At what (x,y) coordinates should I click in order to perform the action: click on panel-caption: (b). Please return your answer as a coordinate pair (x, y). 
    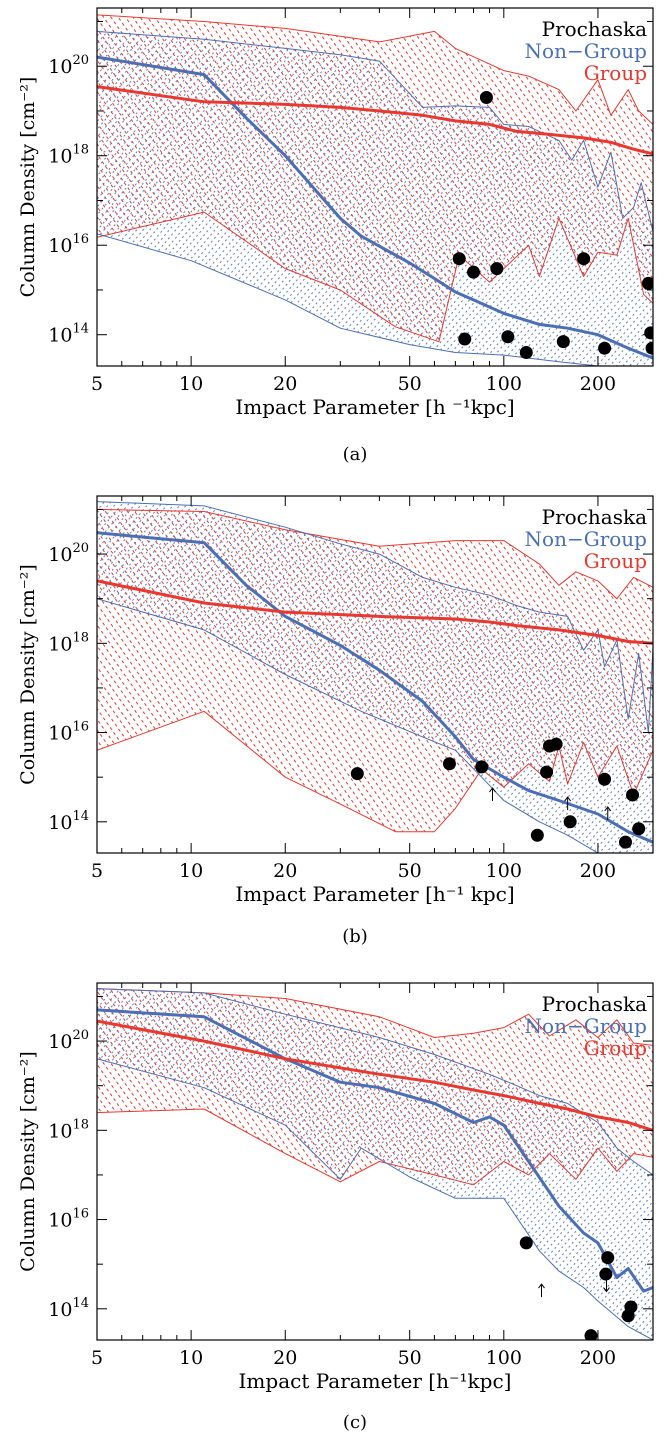
    Looking at the image, I should click on (355, 936).